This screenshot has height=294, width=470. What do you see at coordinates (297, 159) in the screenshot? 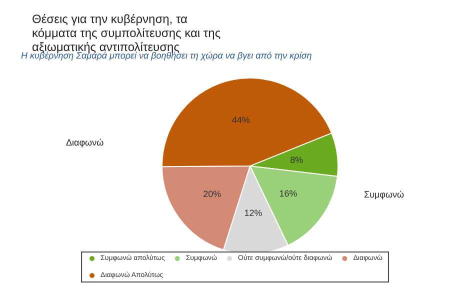
I see `data-label: 8%` at bounding box center [297, 159].